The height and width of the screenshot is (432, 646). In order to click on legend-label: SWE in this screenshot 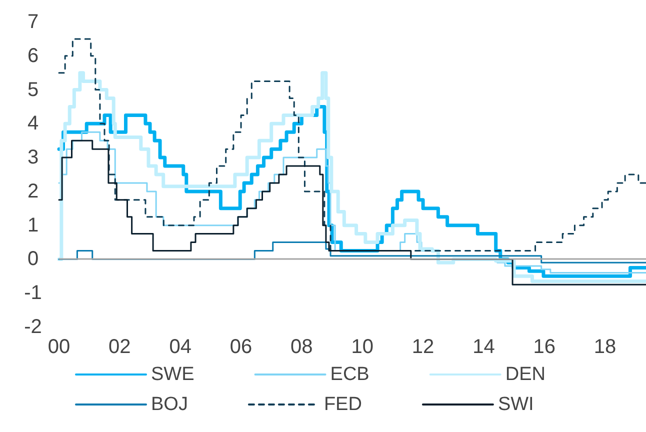, I will do `click(172, 374)`.